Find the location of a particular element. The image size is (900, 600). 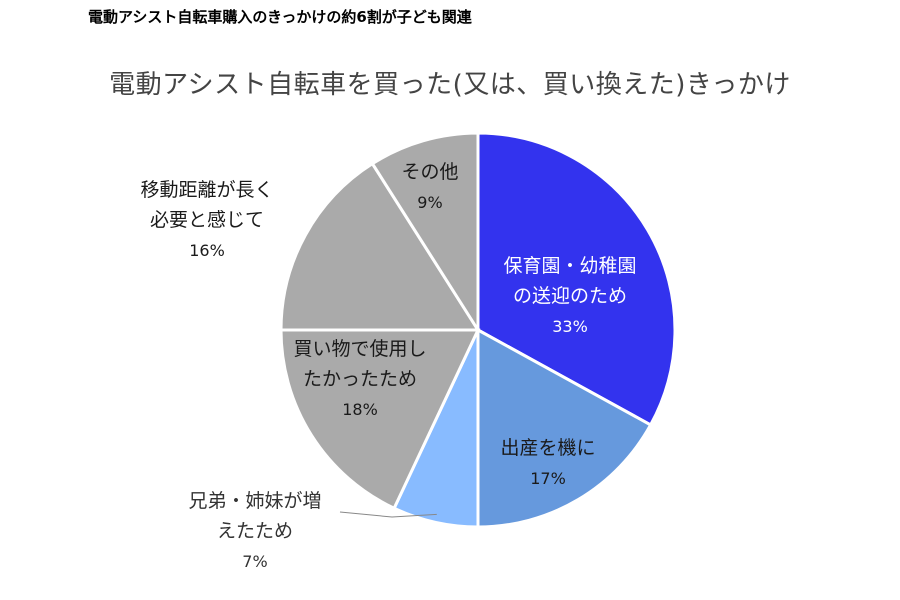

slice-label-line: 保育園・幼稚園 is located at coordinates (569, 266).